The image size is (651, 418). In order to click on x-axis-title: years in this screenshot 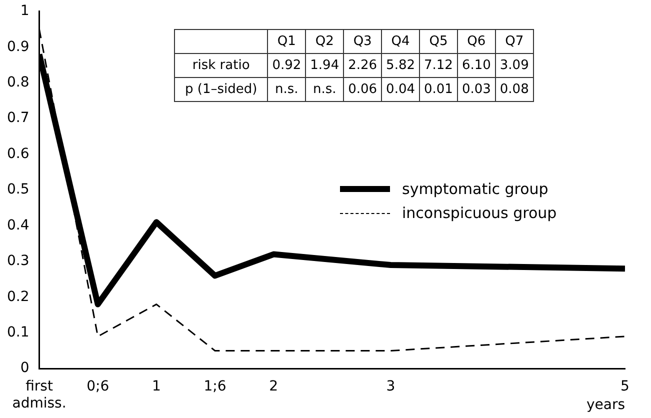, I will do `click(605, 405)`.